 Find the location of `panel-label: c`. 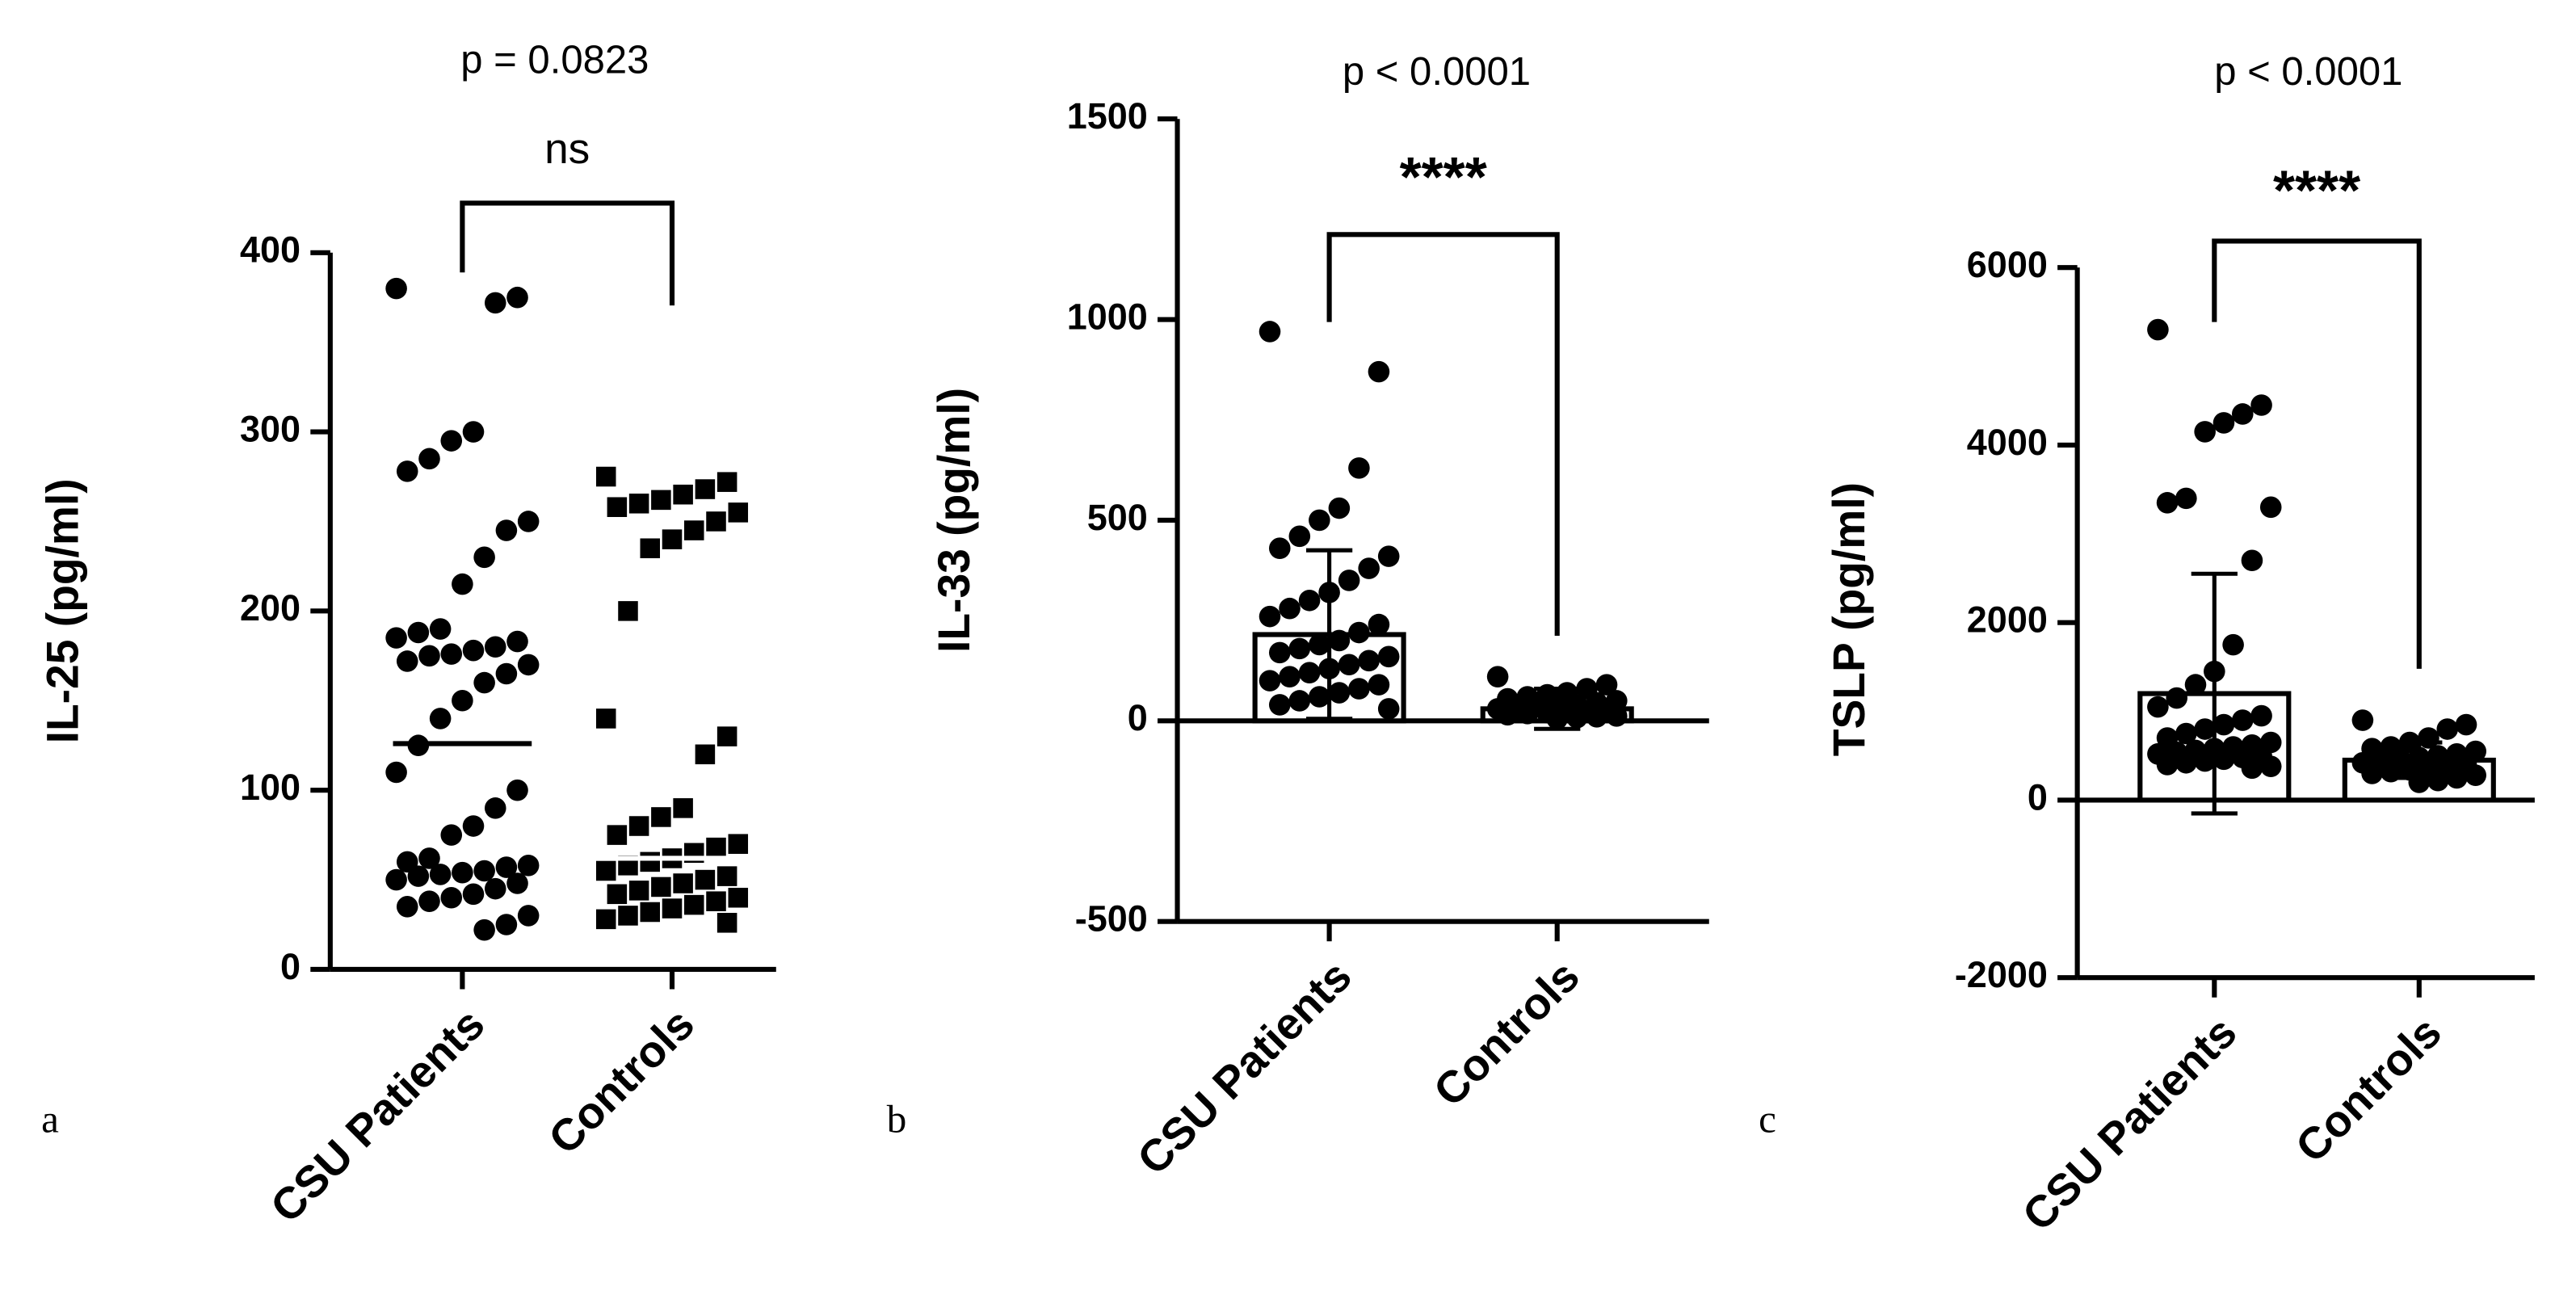

panel-label: c is located at coordinates (1767, 1118).